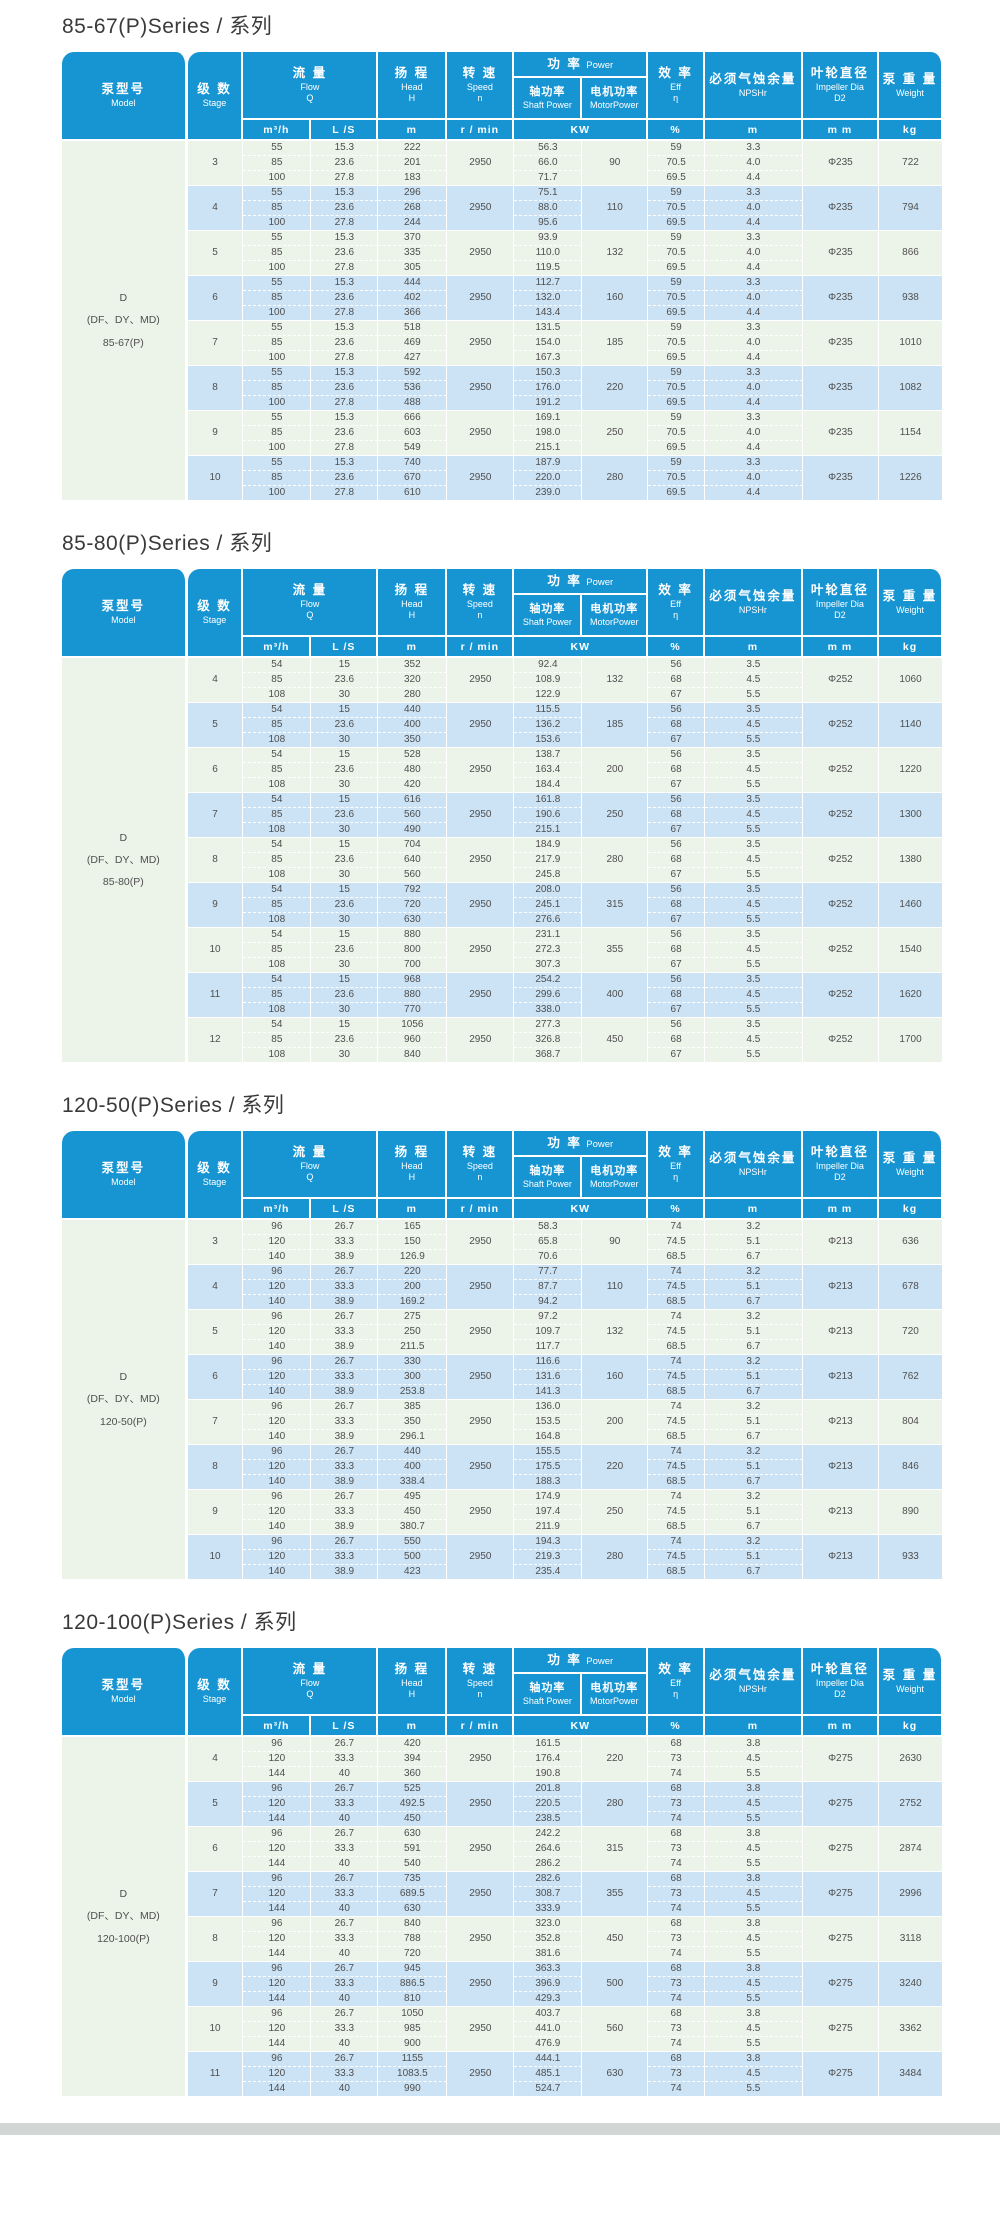  I want to click on head-cell: 220, so click(413, 1272).